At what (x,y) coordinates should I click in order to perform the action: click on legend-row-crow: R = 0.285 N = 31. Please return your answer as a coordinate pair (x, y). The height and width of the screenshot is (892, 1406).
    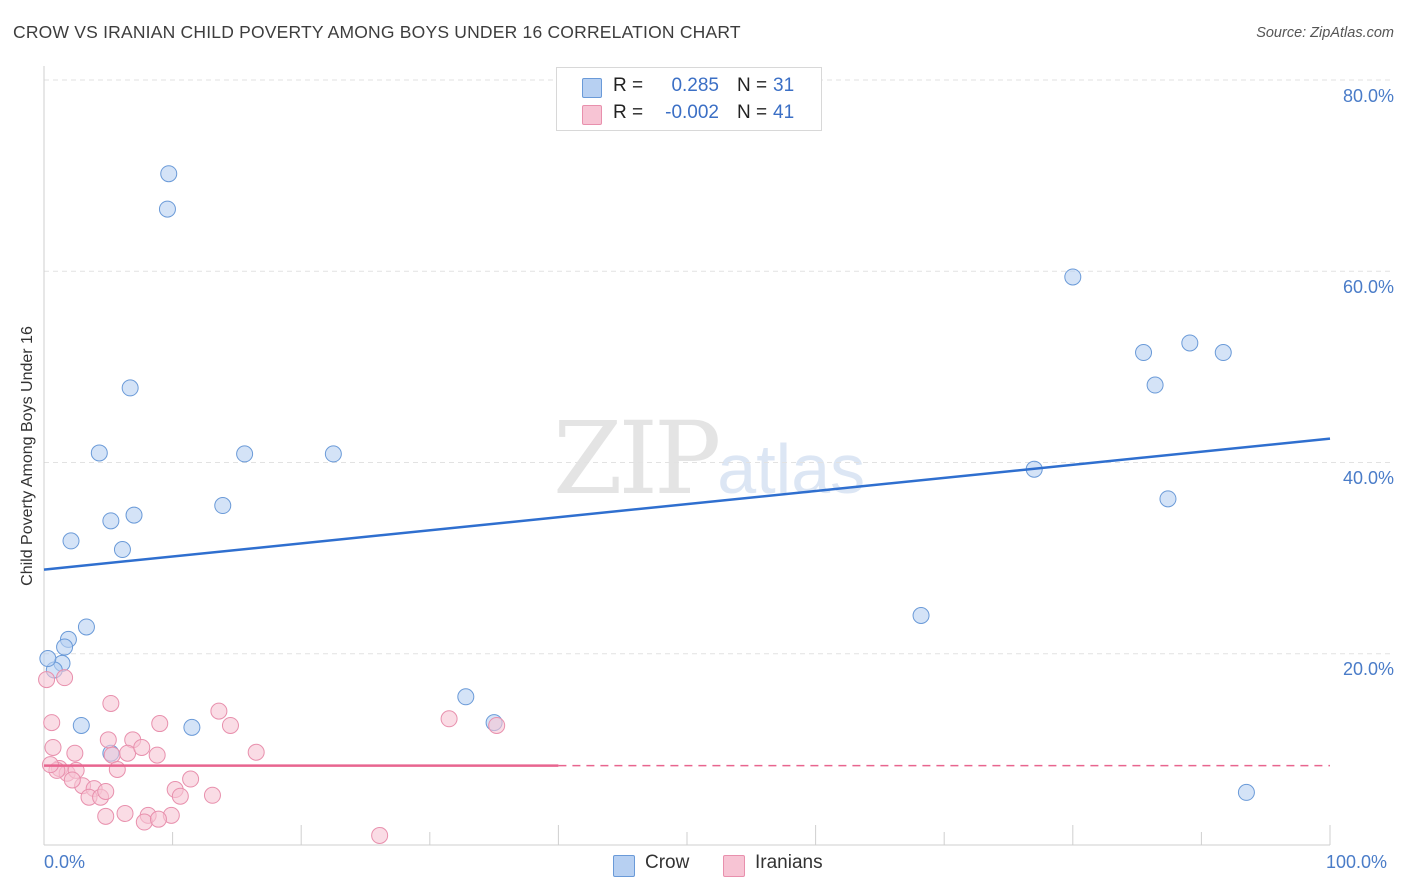
    Looking at the image, I should click on (689, 88).